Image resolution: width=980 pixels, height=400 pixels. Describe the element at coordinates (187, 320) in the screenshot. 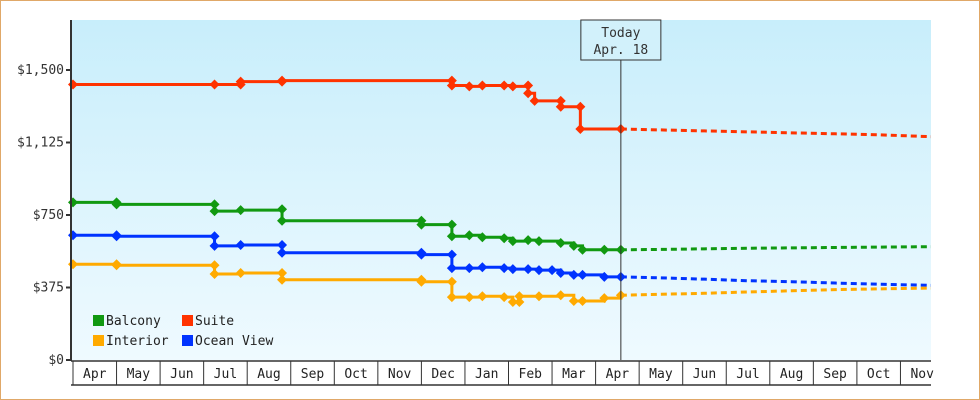

I see `legend-swatch-suite` at that location.